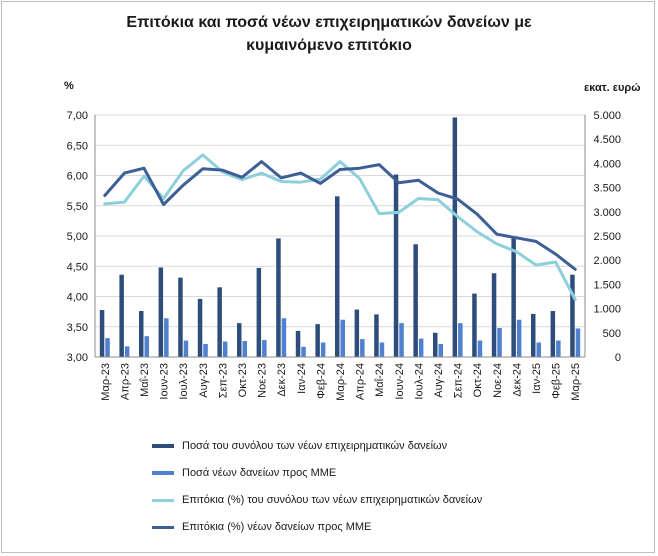  Describe the element at coordinates (478, 380) in the screenshot. I see `x-axis-tick-label: Οκτ-24` at that location.